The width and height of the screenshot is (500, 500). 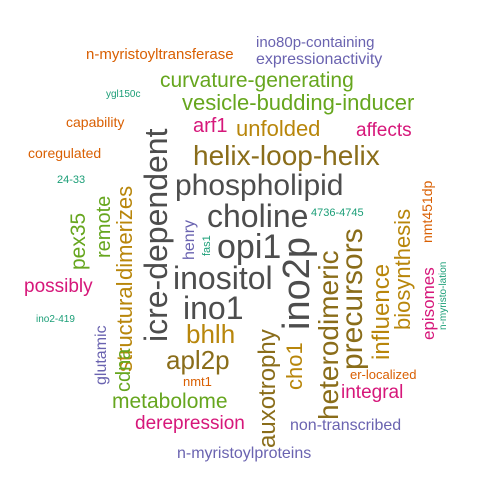 What do you see at coordinates (381, 311) in the screenshot?
I see `word-influence: influence` at bounding box center [381, 311].